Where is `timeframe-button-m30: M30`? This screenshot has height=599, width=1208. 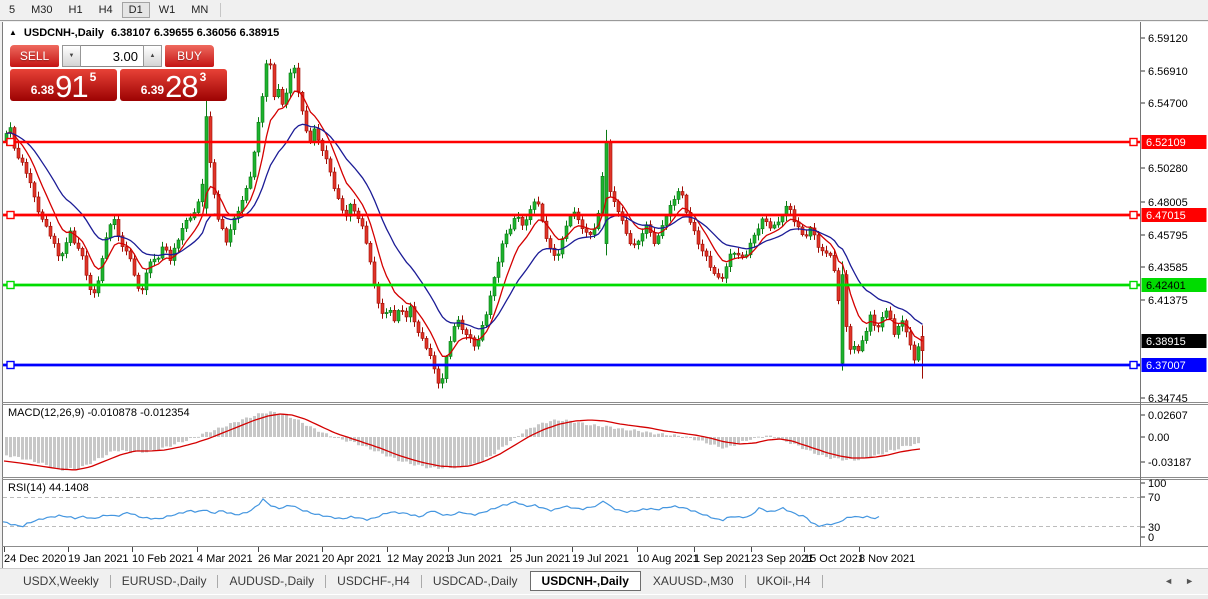 timeframe-button-m30: M30 is located at coordinates (42, 10).